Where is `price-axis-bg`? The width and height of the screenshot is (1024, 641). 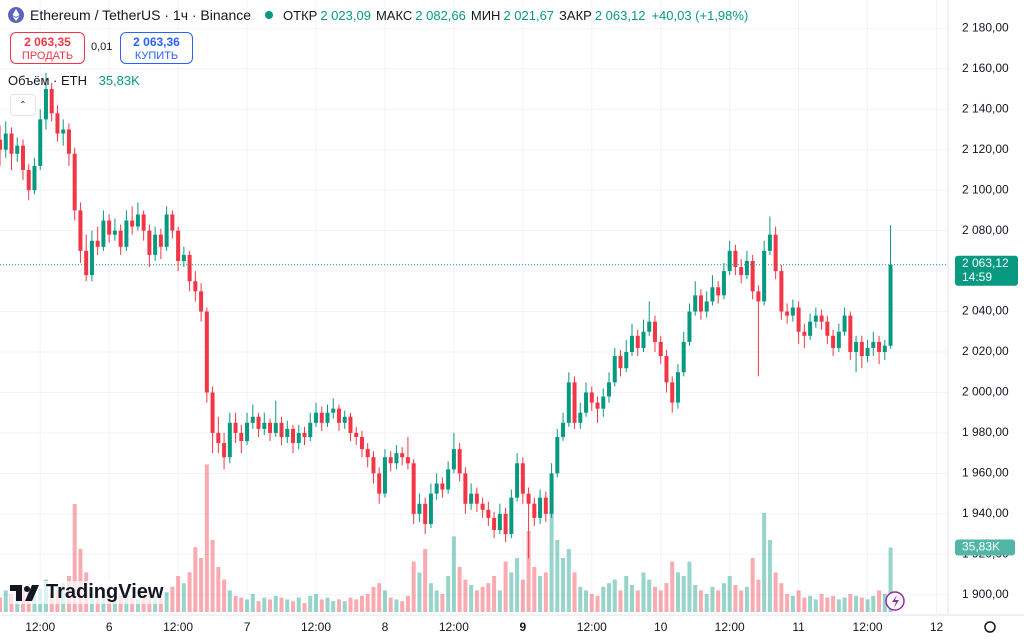 price-axis-bg is located at coordinates (986, 320).